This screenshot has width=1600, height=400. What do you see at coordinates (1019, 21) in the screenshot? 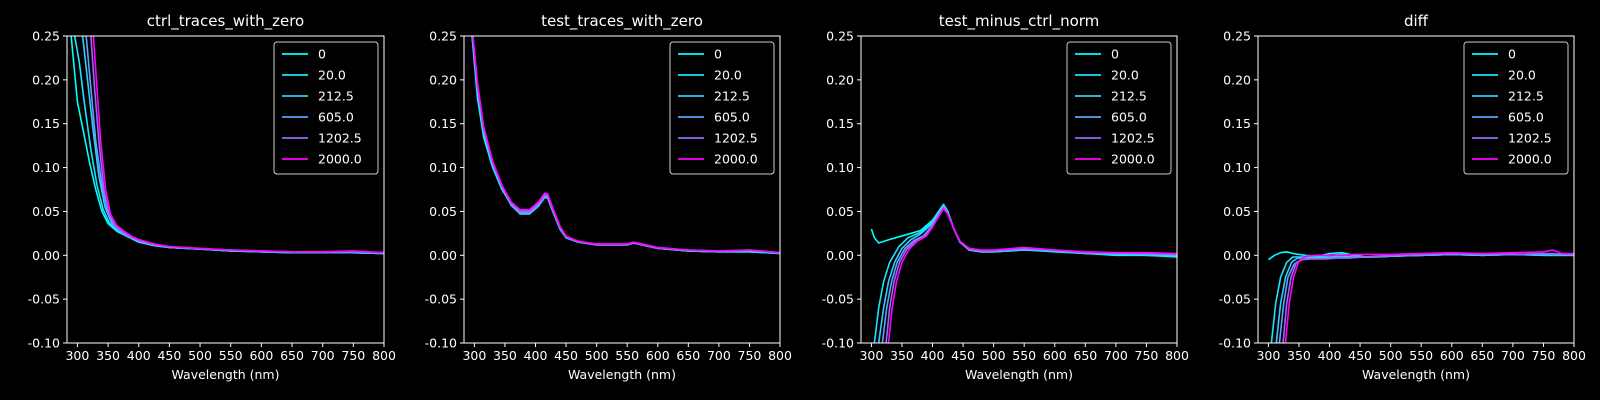
I see `chart-title: test_minus_ctrl_norm` at bounding box center [1019, 21].